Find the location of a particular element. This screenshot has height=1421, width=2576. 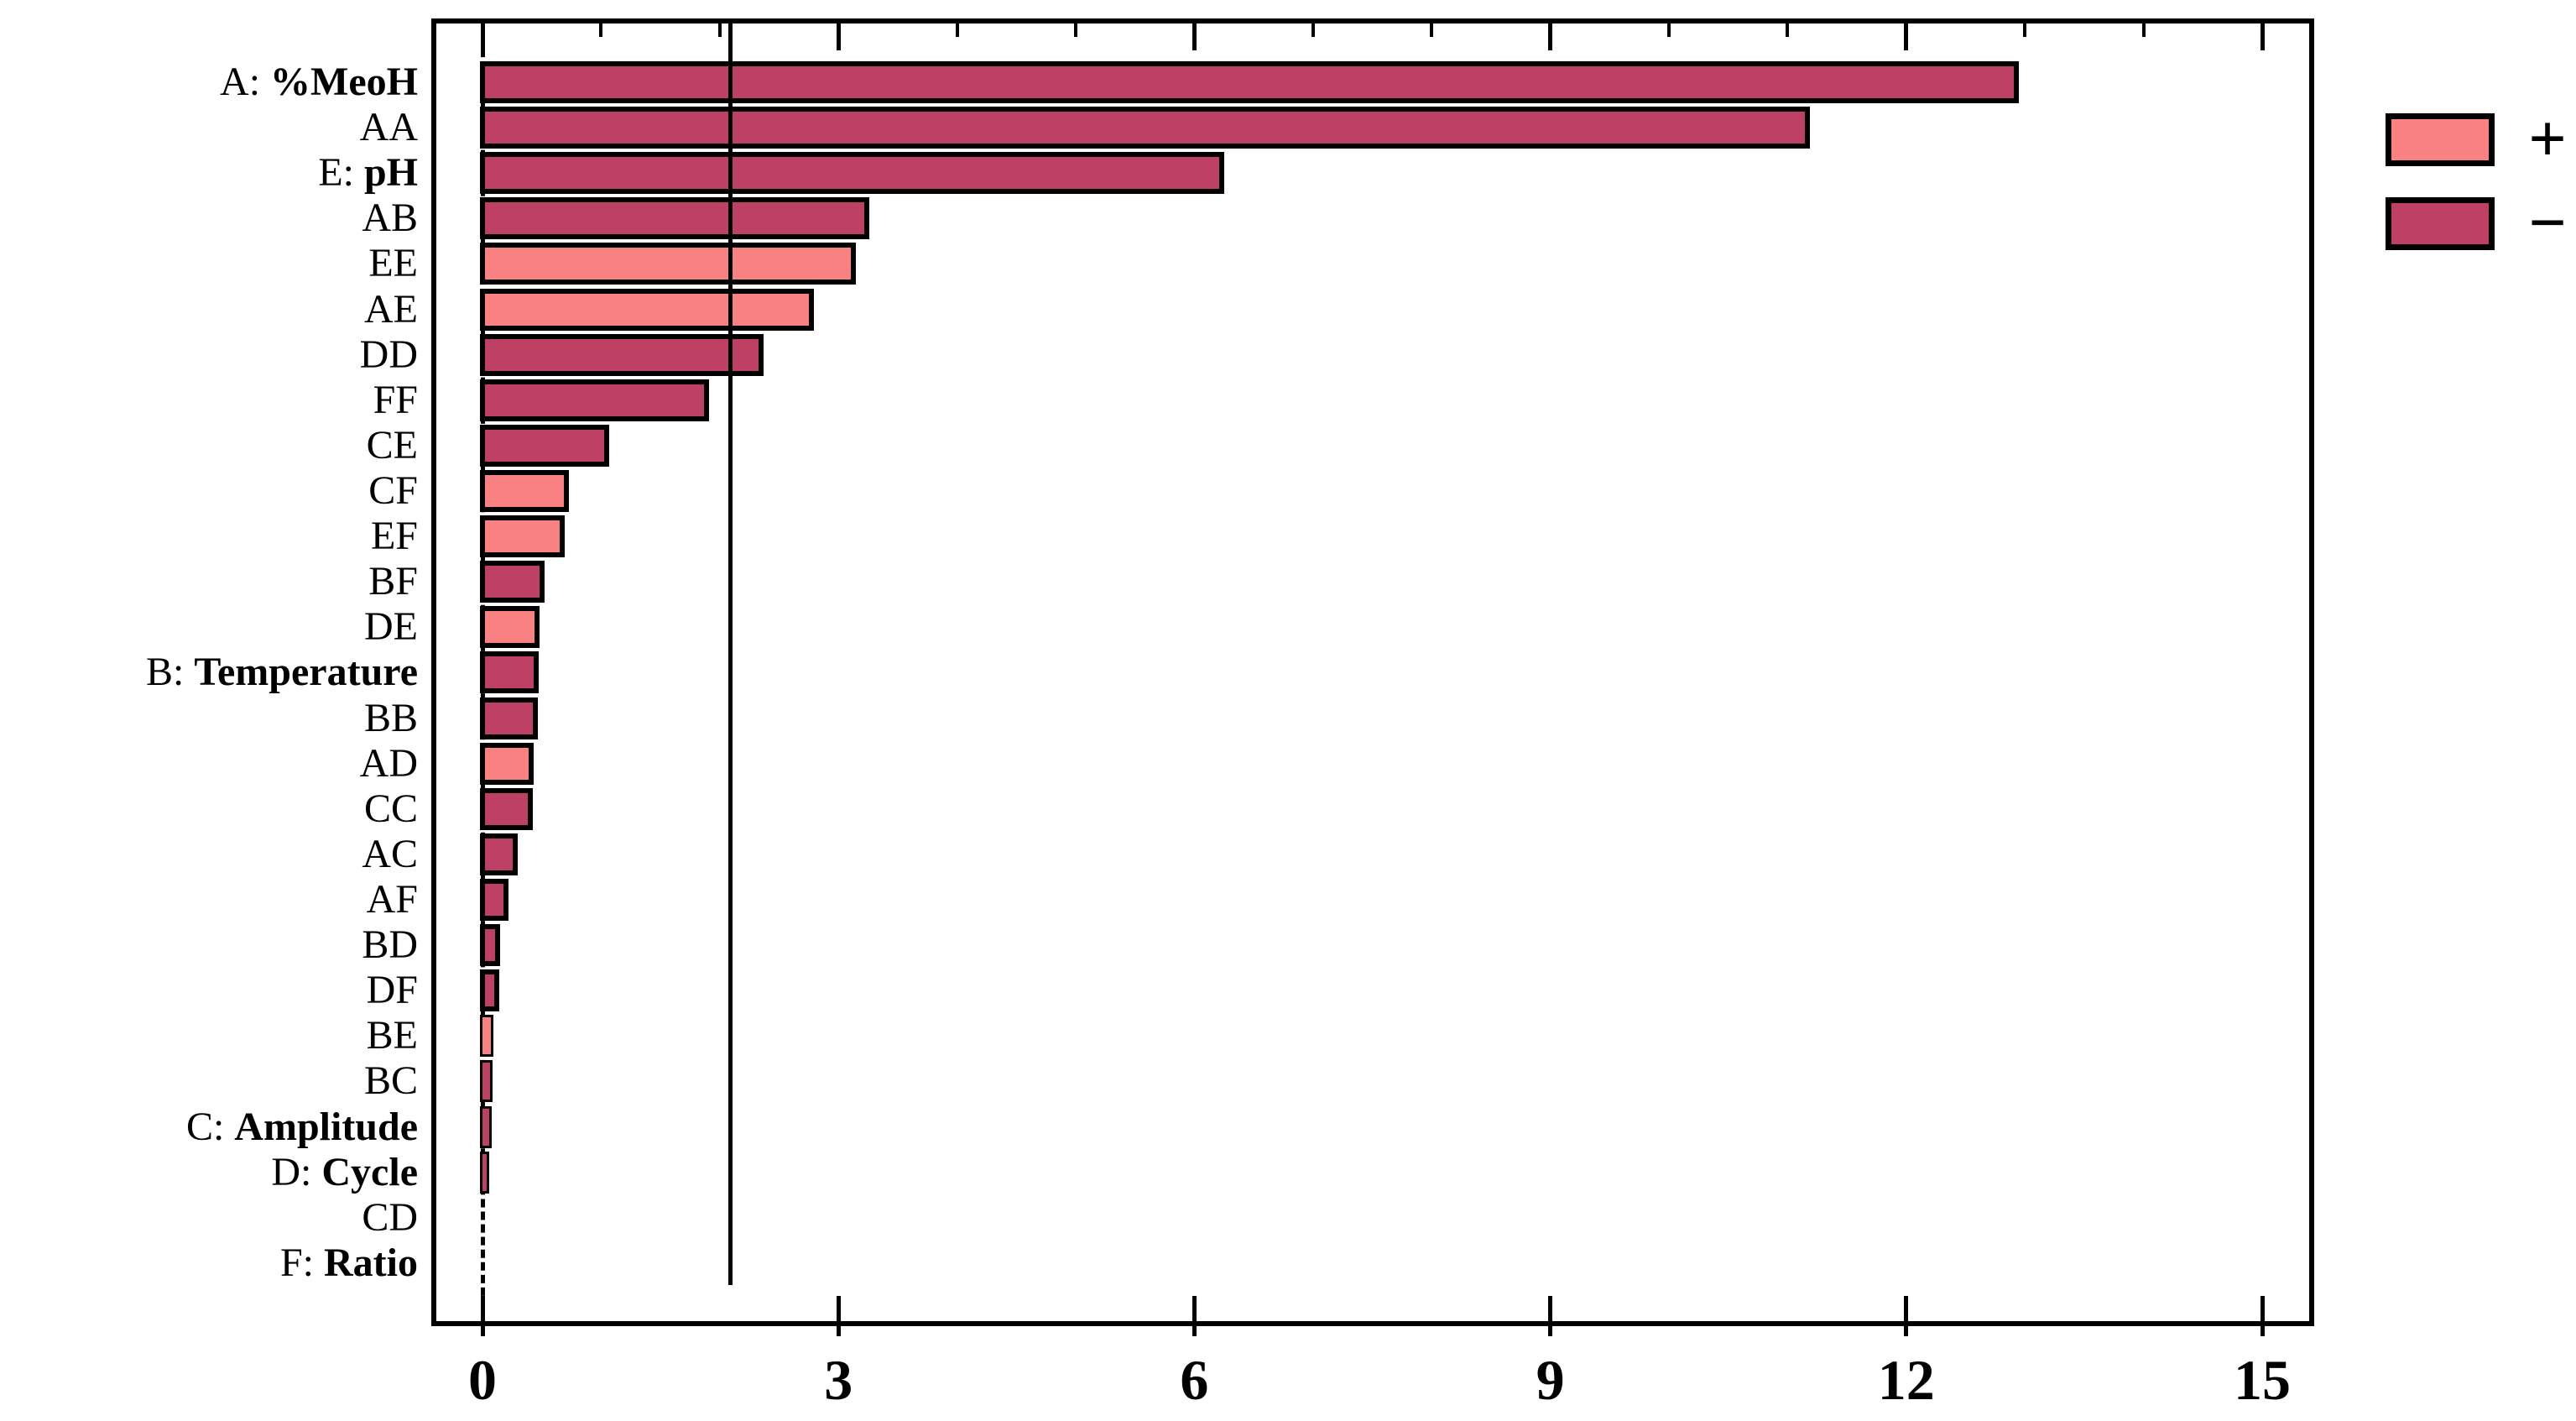

category-label: E: pH is located at coordinates (368, 173).